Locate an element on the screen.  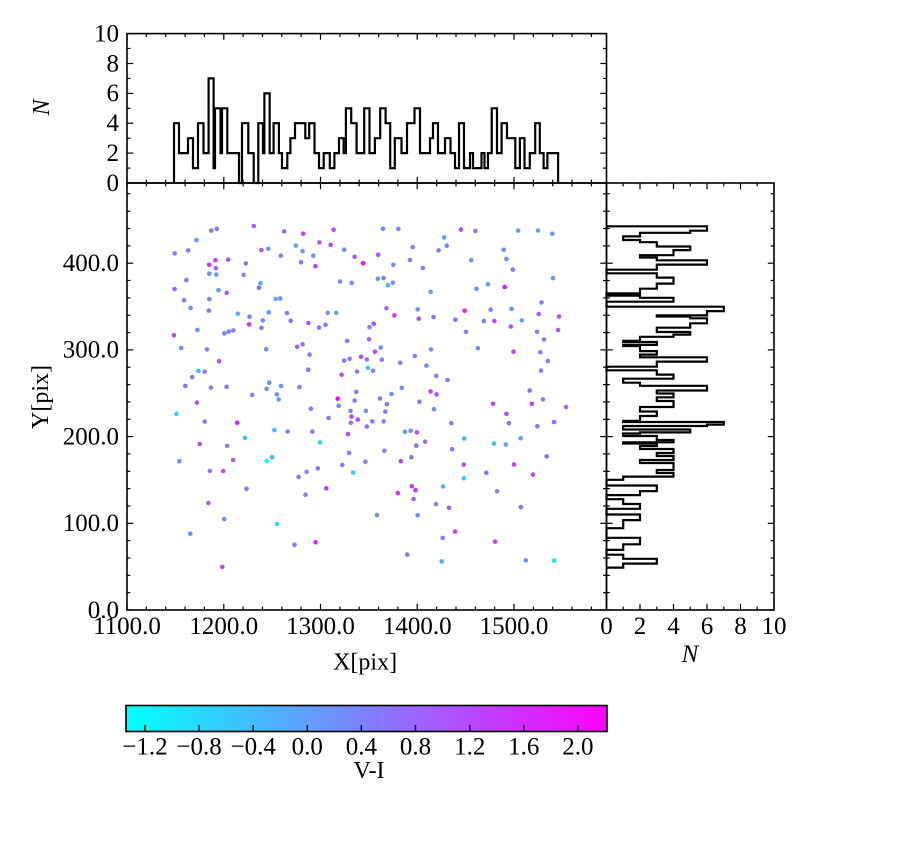
svg-text: 1100.0 is located at coordinates (127, 626).